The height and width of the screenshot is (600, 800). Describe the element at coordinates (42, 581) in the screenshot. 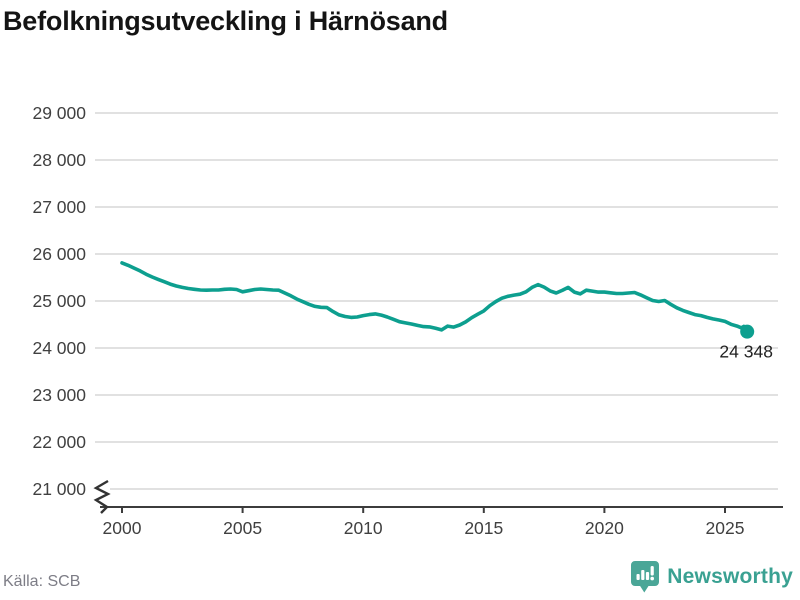

I see `source-note: Källa: SCB` at that location.